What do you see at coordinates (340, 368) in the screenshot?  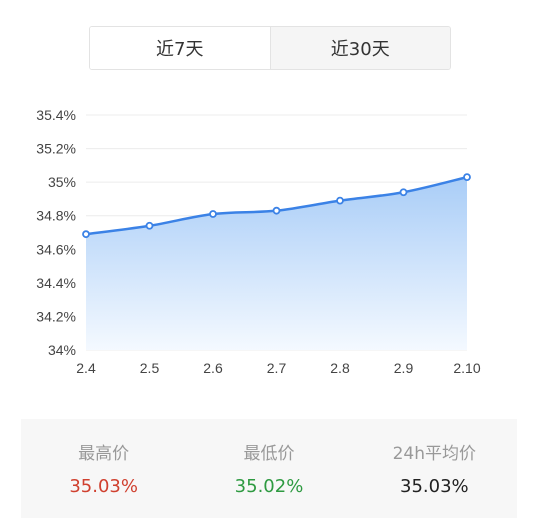 I see `x-tick-label: 2.8` at bounding box center [340, 368].